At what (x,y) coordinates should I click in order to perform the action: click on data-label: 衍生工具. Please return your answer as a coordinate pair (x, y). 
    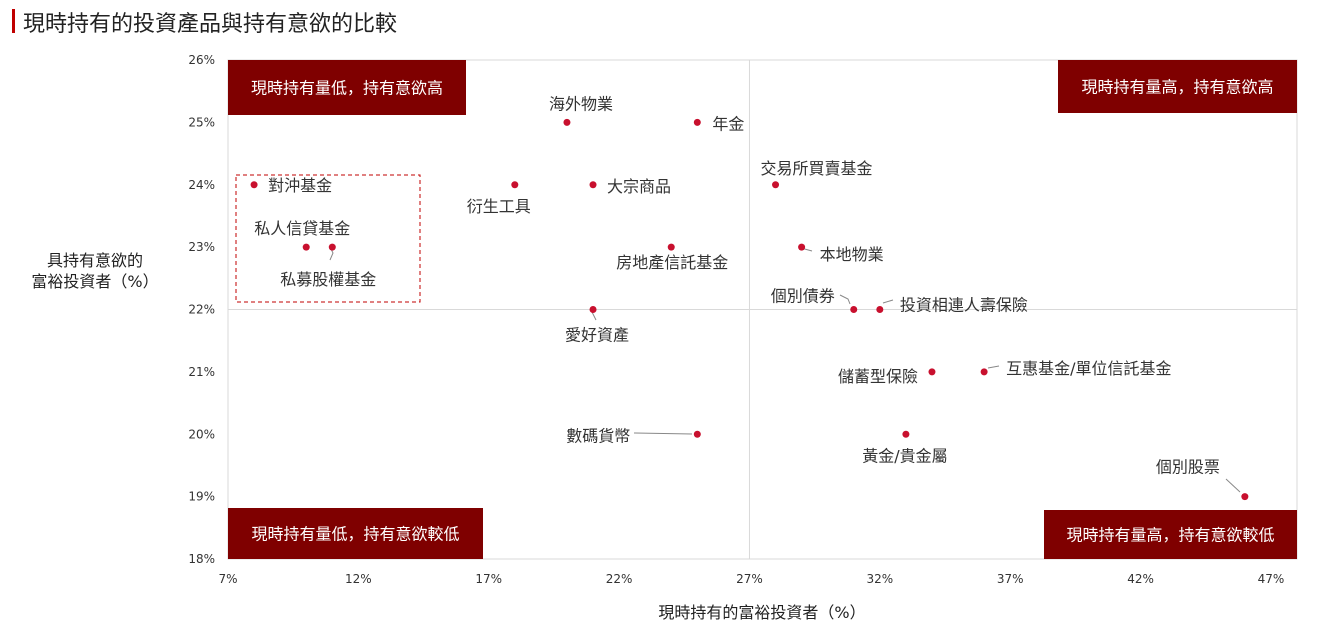
    Looking at the image, I should click on (499, 206).